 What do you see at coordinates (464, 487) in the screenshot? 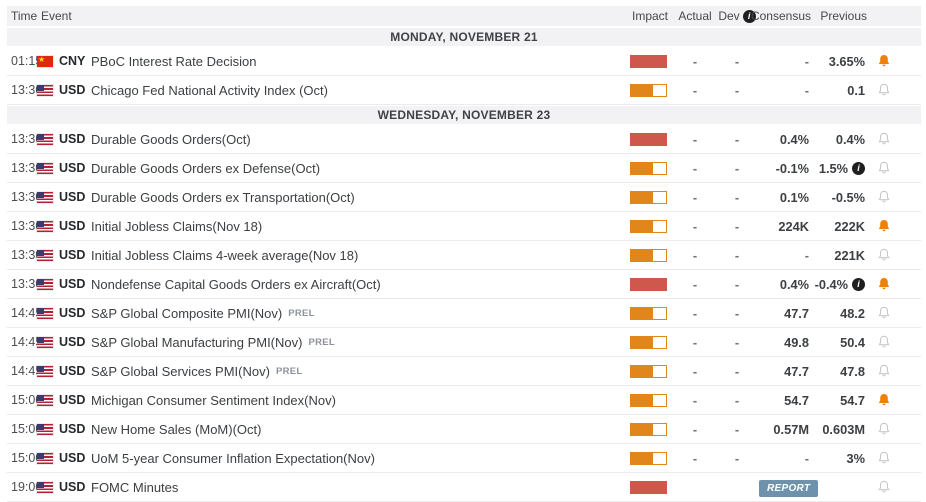
I see `event-row: 19:00 USD FOMC Minutes REPORT` at bounding box center [464, 487].